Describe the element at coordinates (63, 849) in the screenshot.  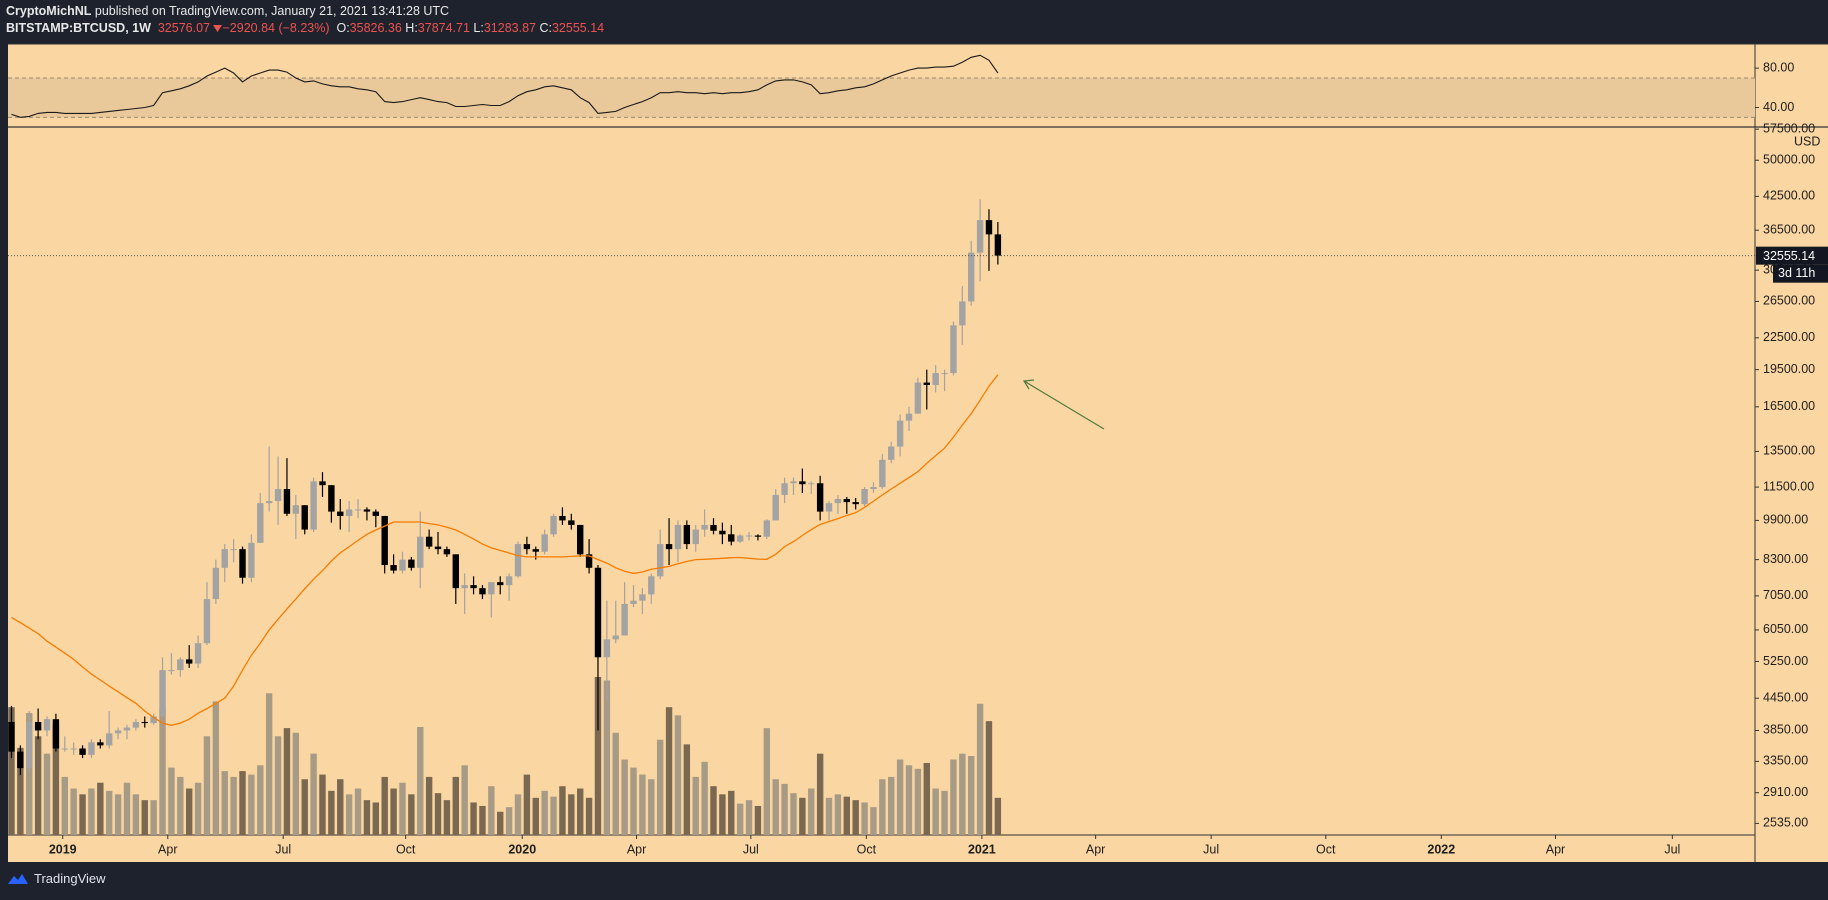
I see `x-tick-label: 2019` at that location.